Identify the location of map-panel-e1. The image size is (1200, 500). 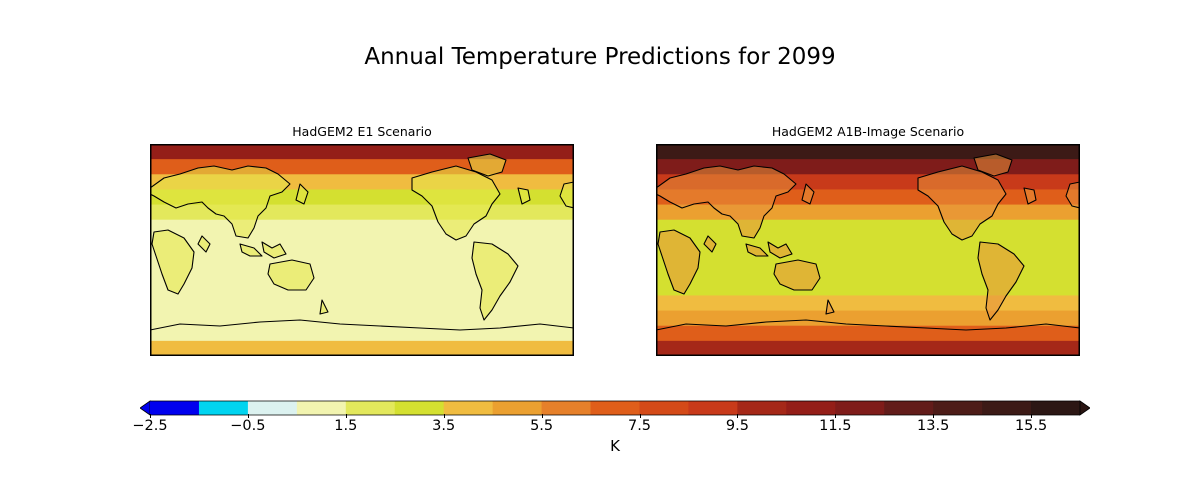
(362, 250).